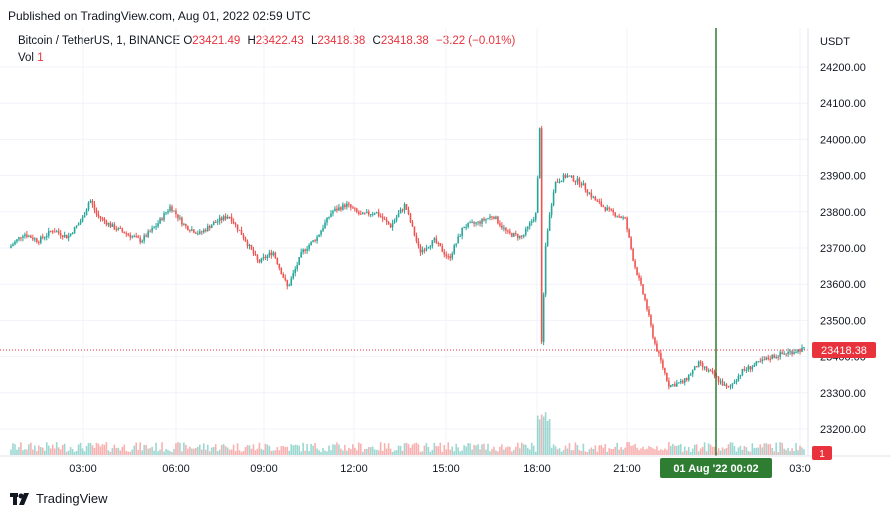 The image size is (891, 518). Describe the element at coordinates (72, 498) in the screenshot. I see `tradingview-logo-text: TradingView` at that location.